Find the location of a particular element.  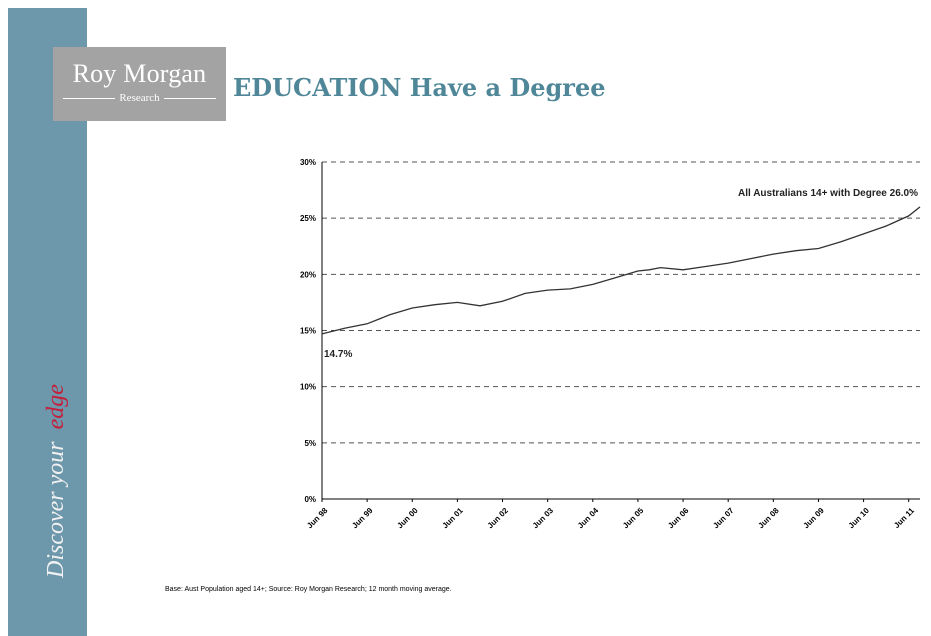

logo-sub: Research is located at coordinates (139, 98).